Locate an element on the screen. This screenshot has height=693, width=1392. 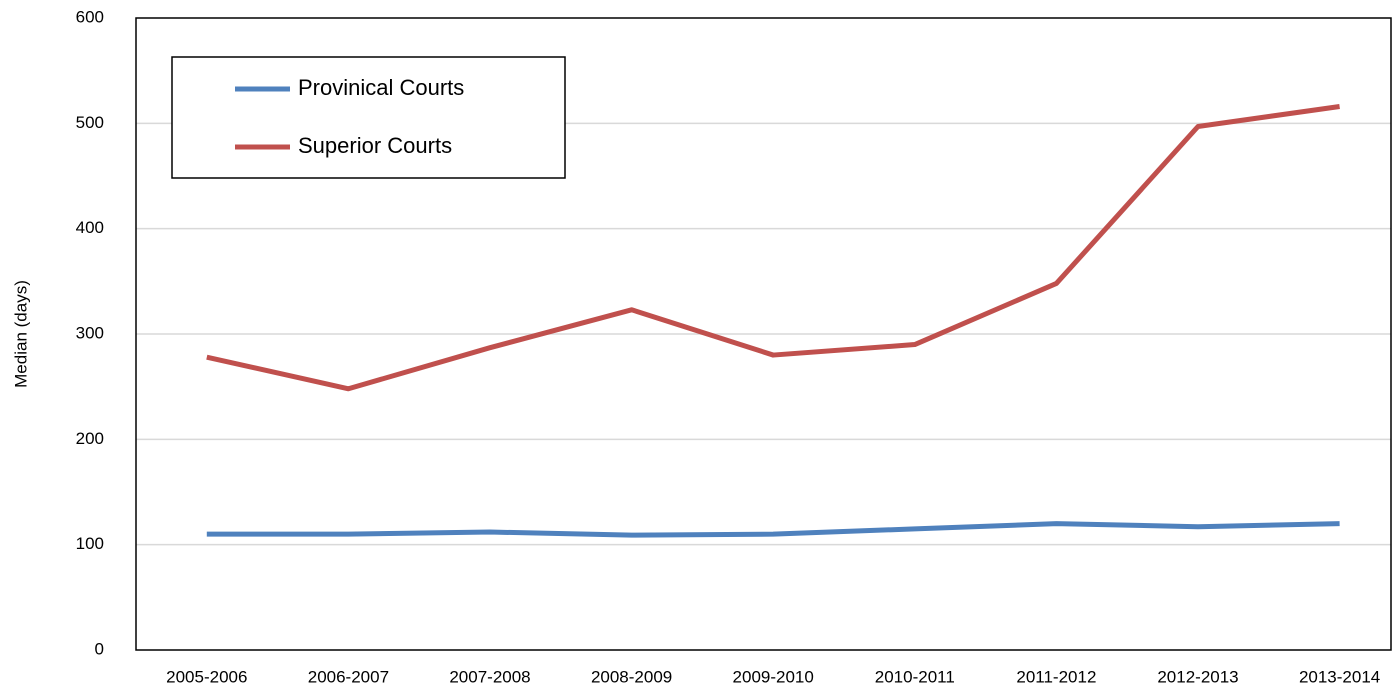
y-tick-label: 400 is located at coordinates (90, 227).